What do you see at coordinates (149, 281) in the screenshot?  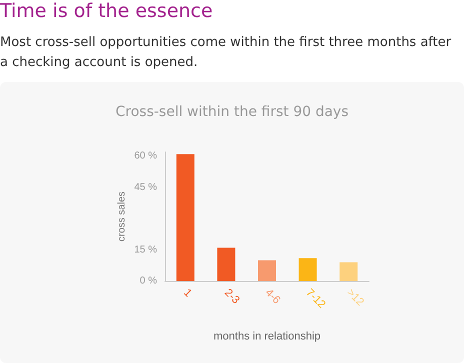 I see `y-tick-label: 0 %` at bounding box center [149, 281].